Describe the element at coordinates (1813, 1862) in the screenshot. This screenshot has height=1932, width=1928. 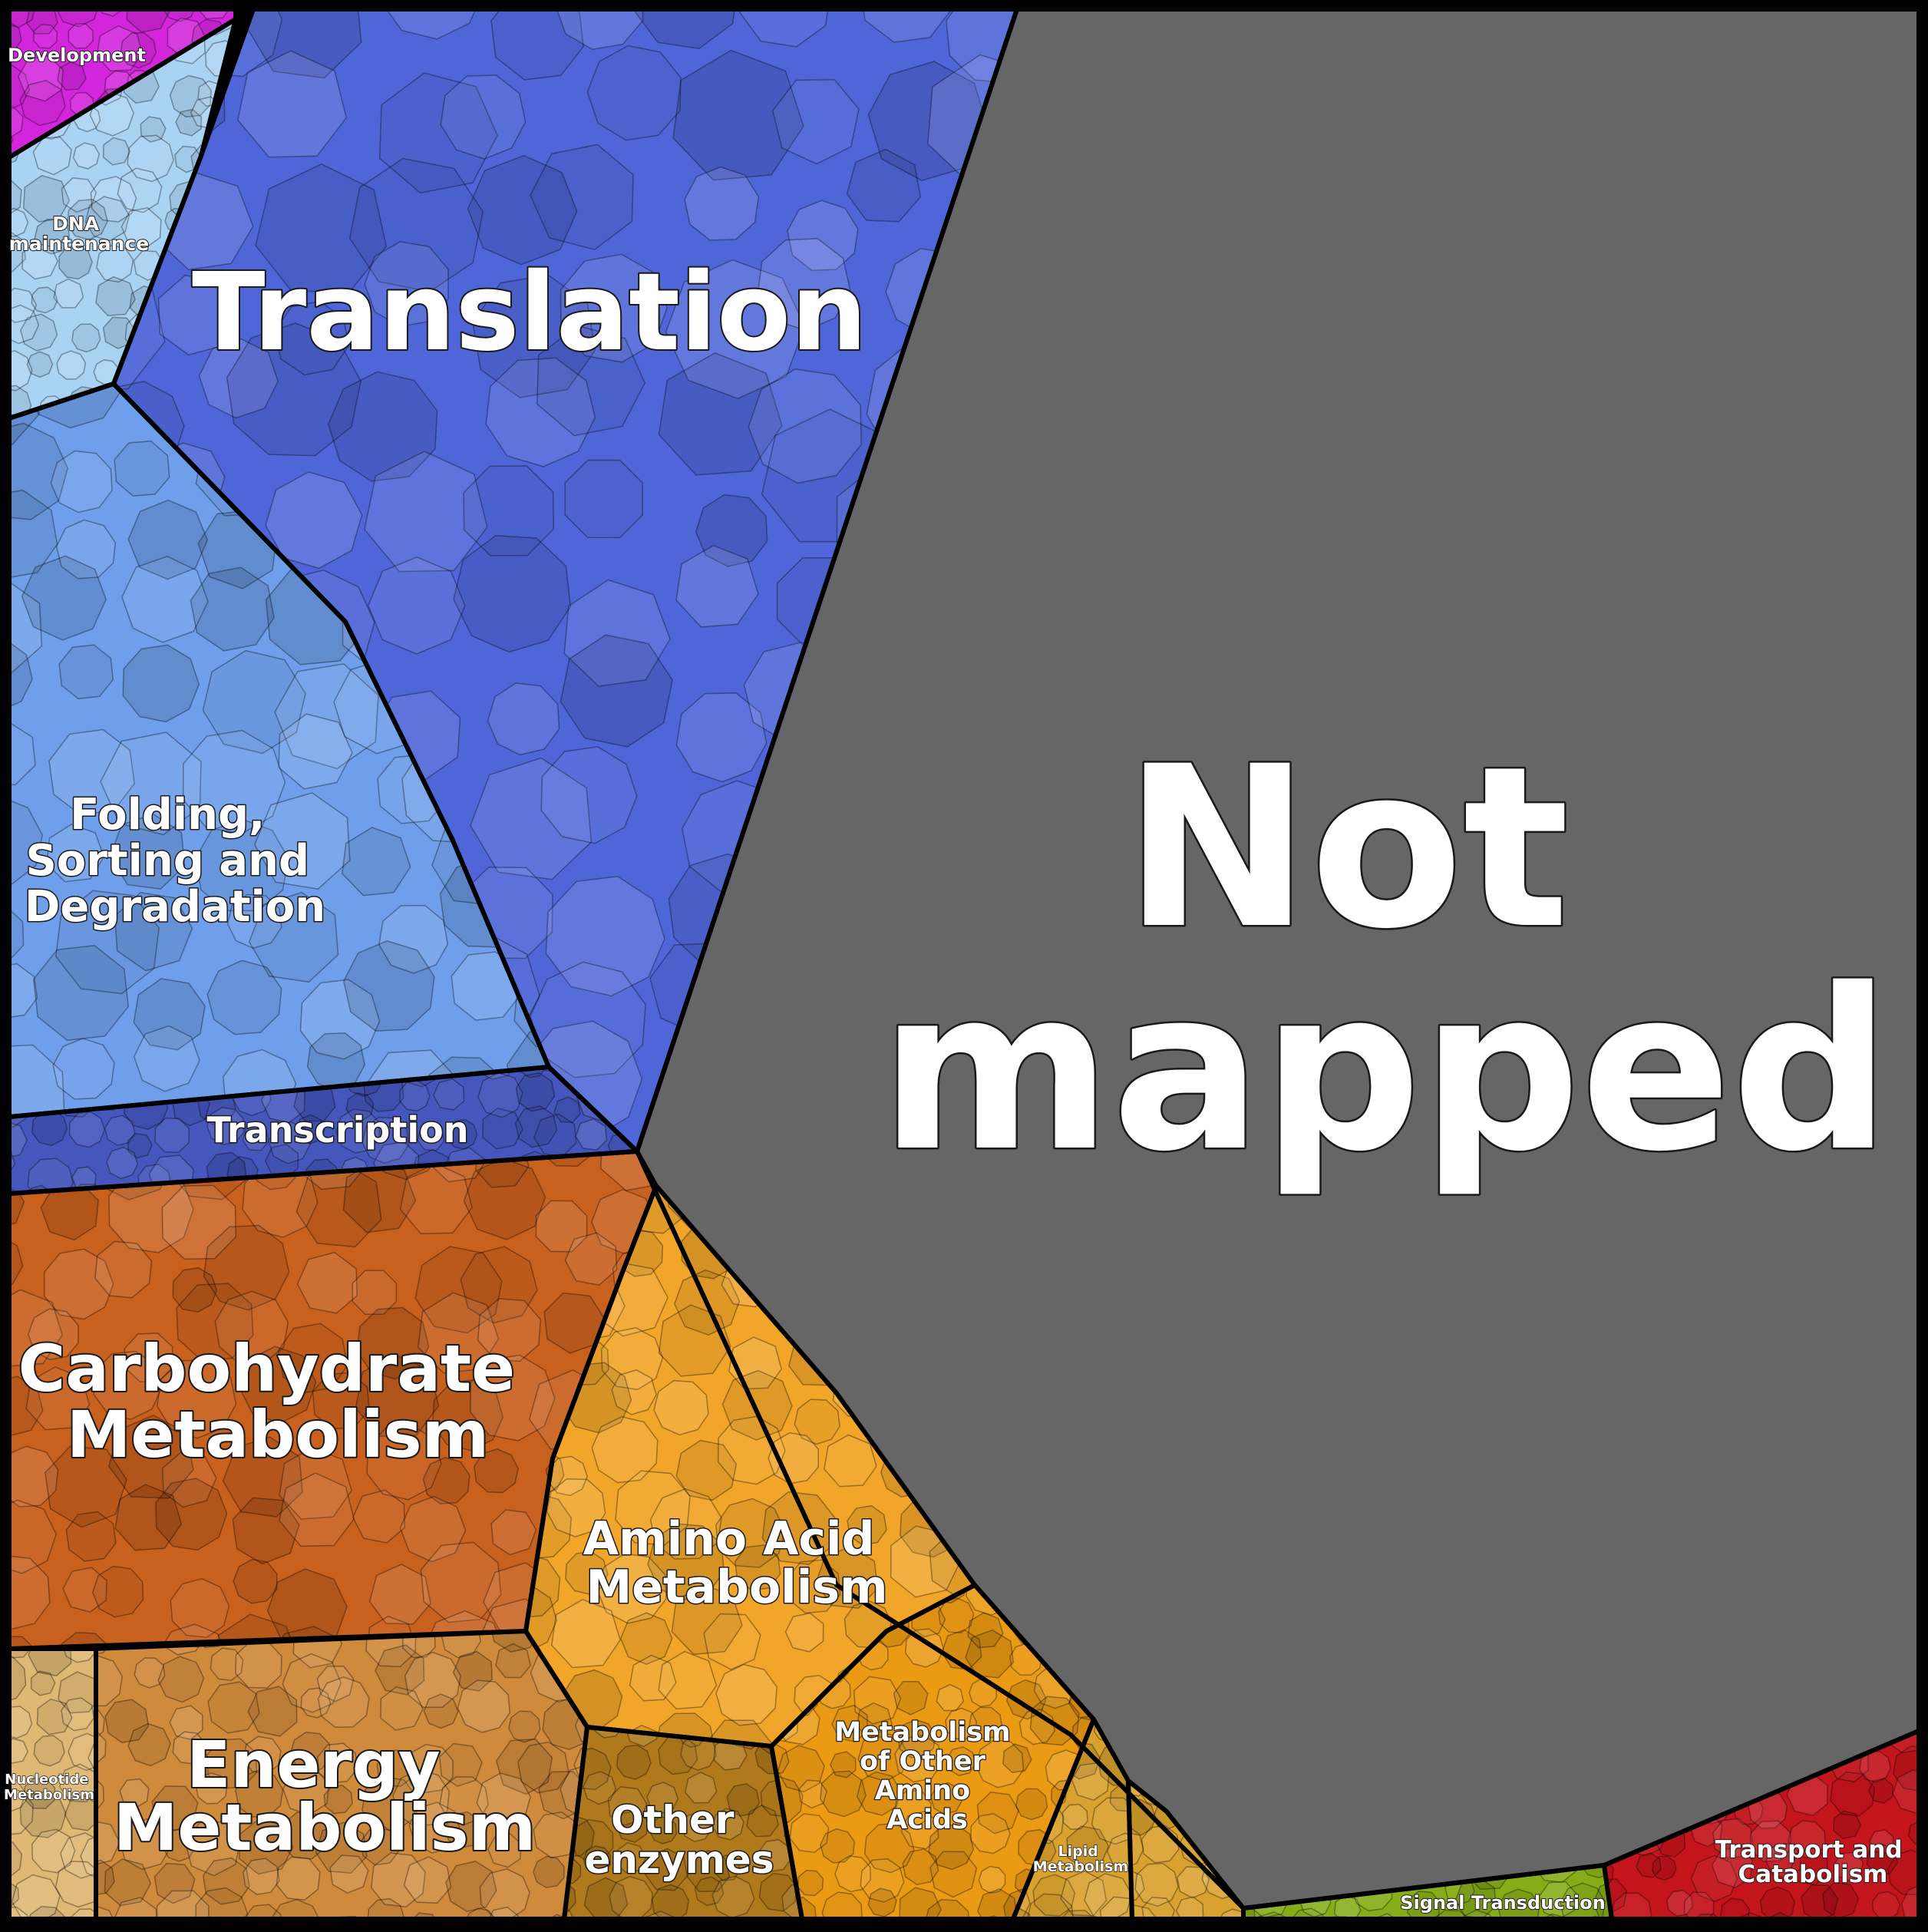
I see `label-transport-catabolism: Transport and Catabolism` at that location.